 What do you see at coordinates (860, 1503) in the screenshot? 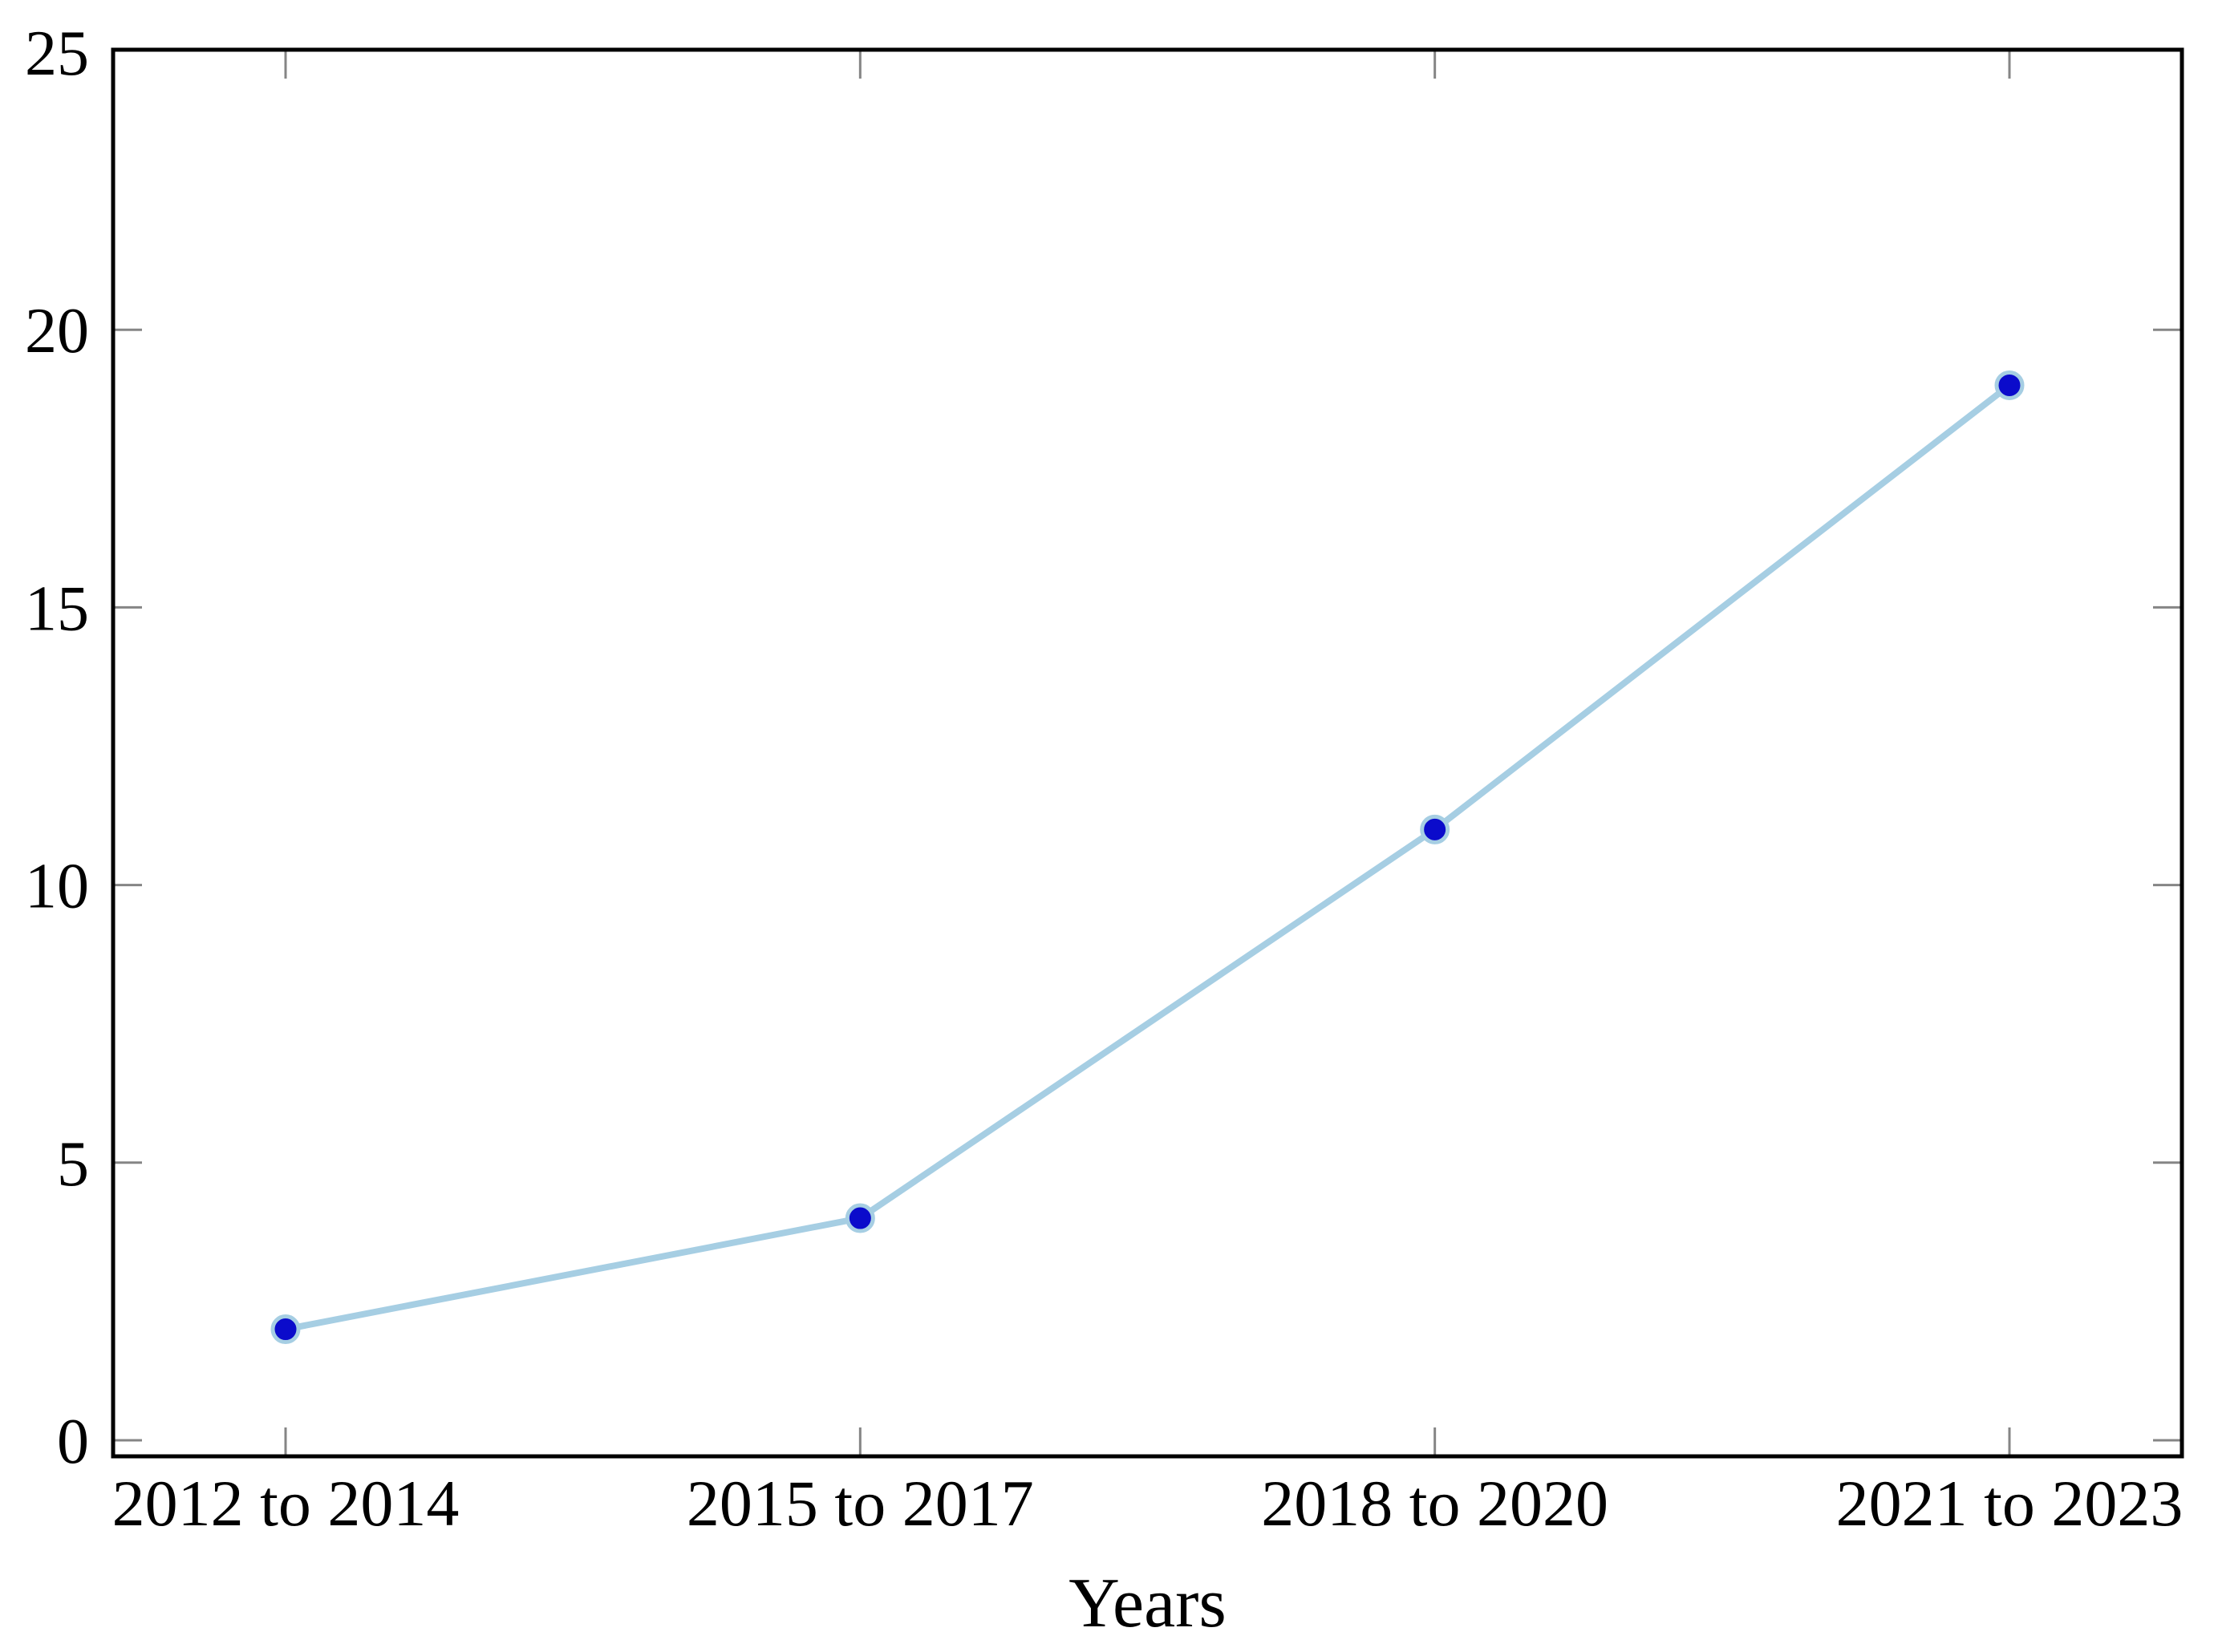
I see `x-axis-tick-label: 2015 to 2017` at bounding box center [860, 1503].